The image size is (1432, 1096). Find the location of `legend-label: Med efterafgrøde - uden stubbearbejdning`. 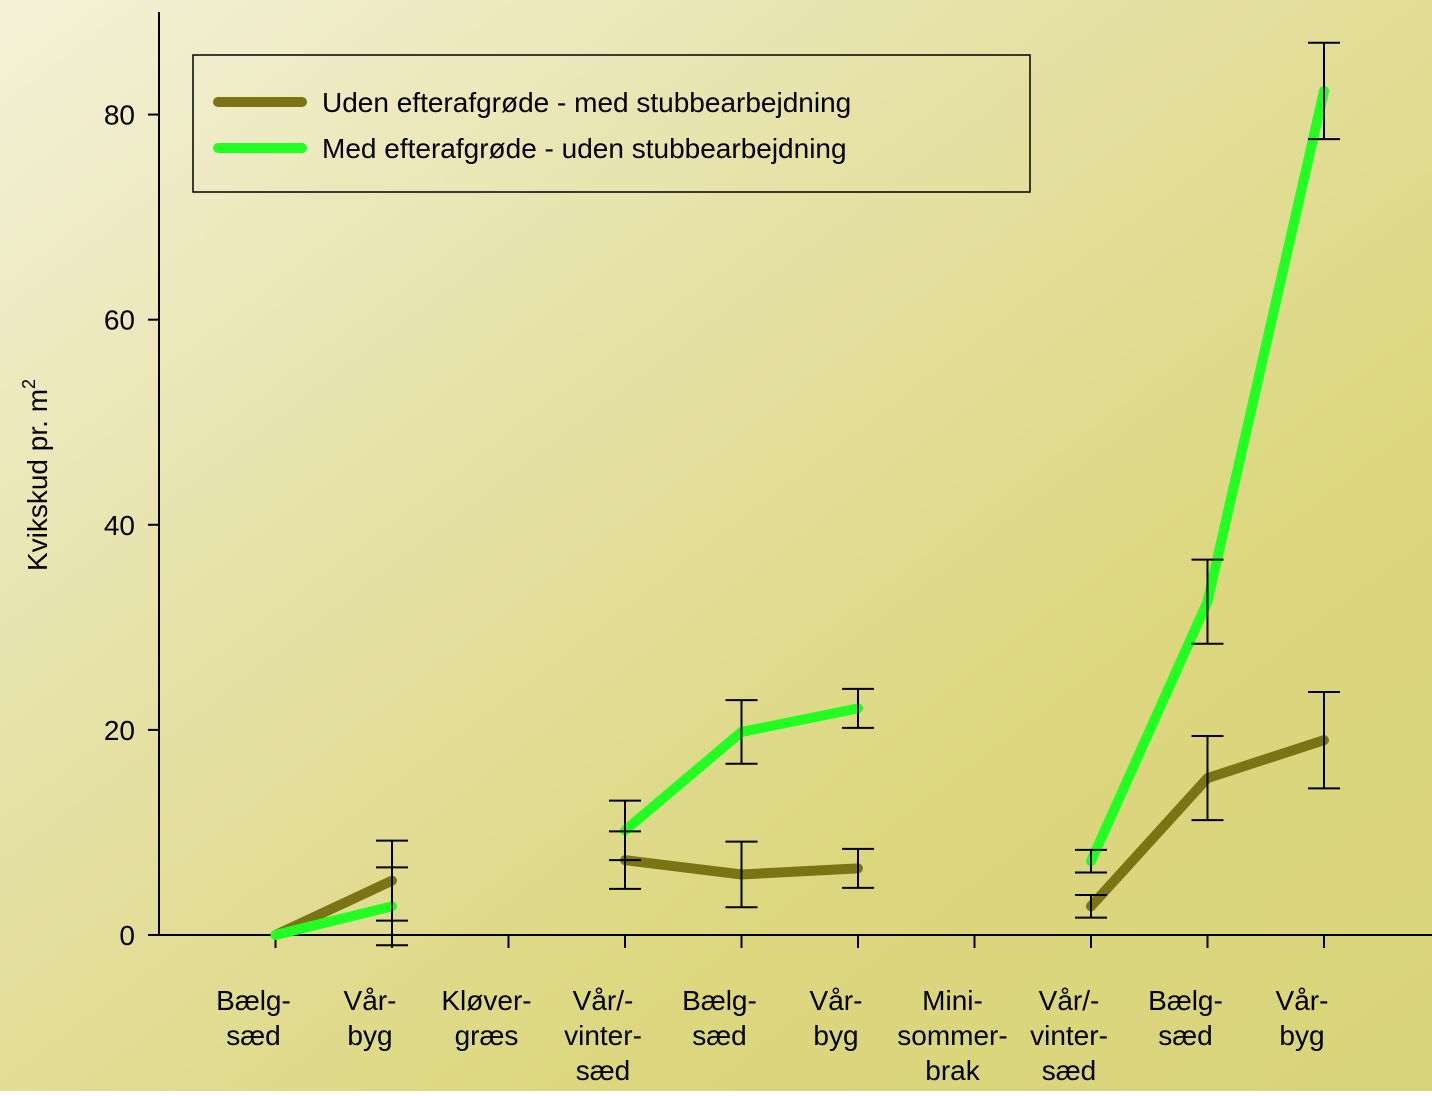

legend-label: Med efterafgrøde - uden stubbearbejdning is located at coordinates (584, 148).